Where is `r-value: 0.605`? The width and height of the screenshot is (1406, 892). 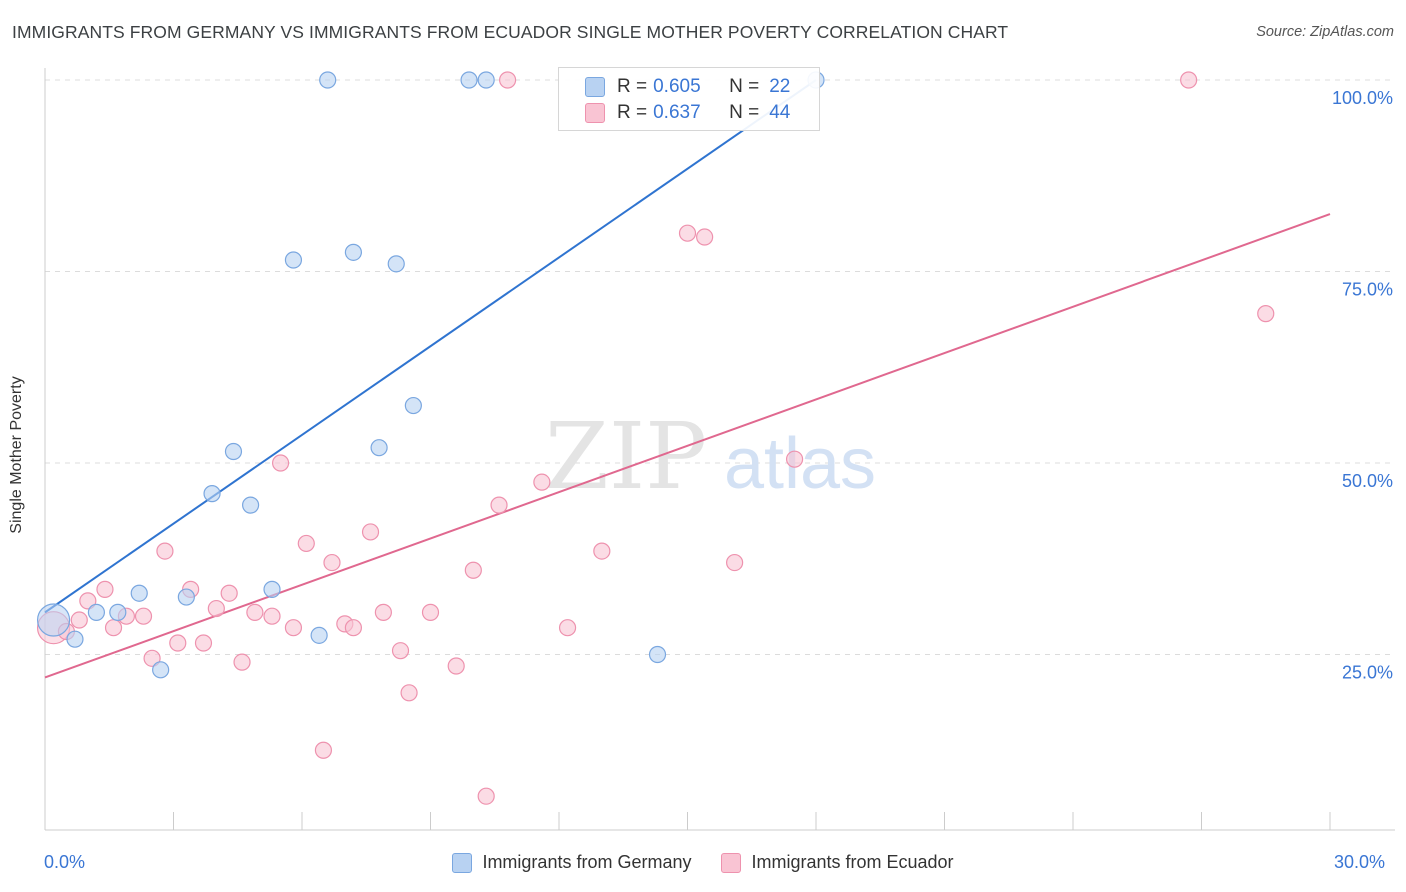
r-value: 0.605 is located at coordinates (677, 86).